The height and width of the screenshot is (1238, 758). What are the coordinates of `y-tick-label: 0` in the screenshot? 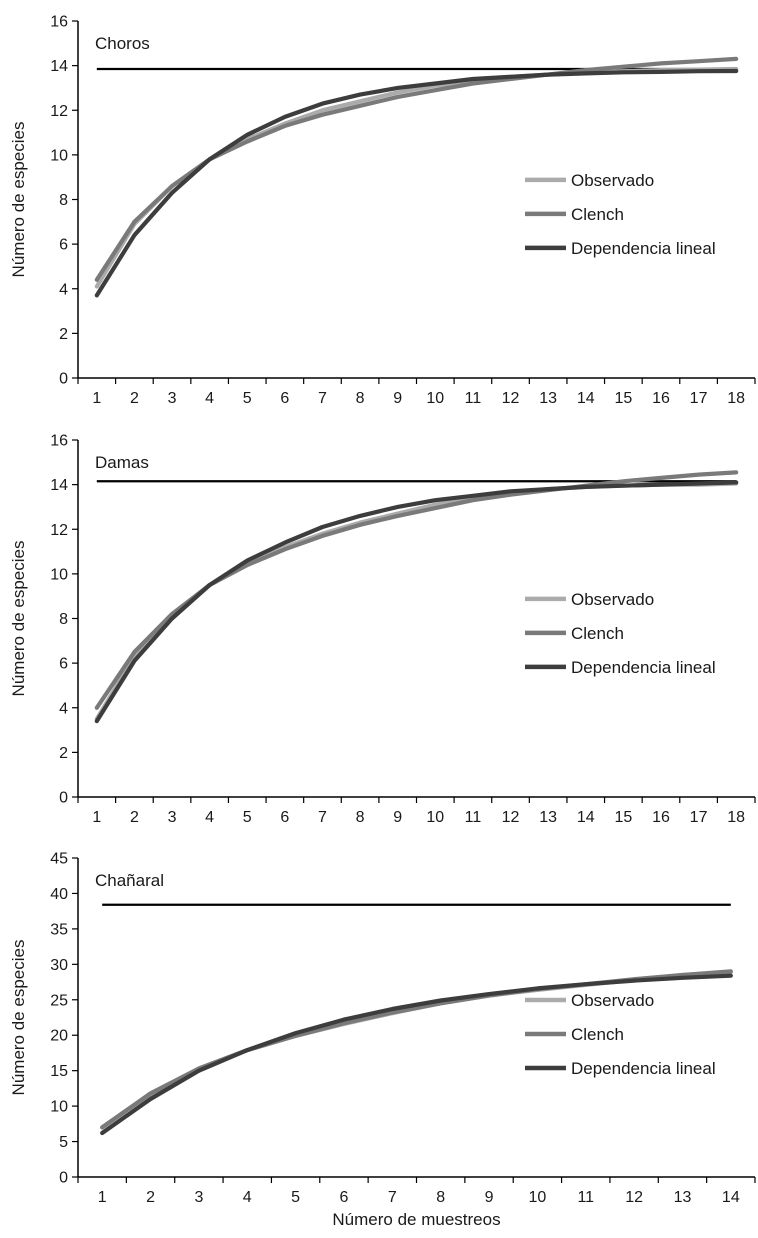 It's located at (63, 1178).